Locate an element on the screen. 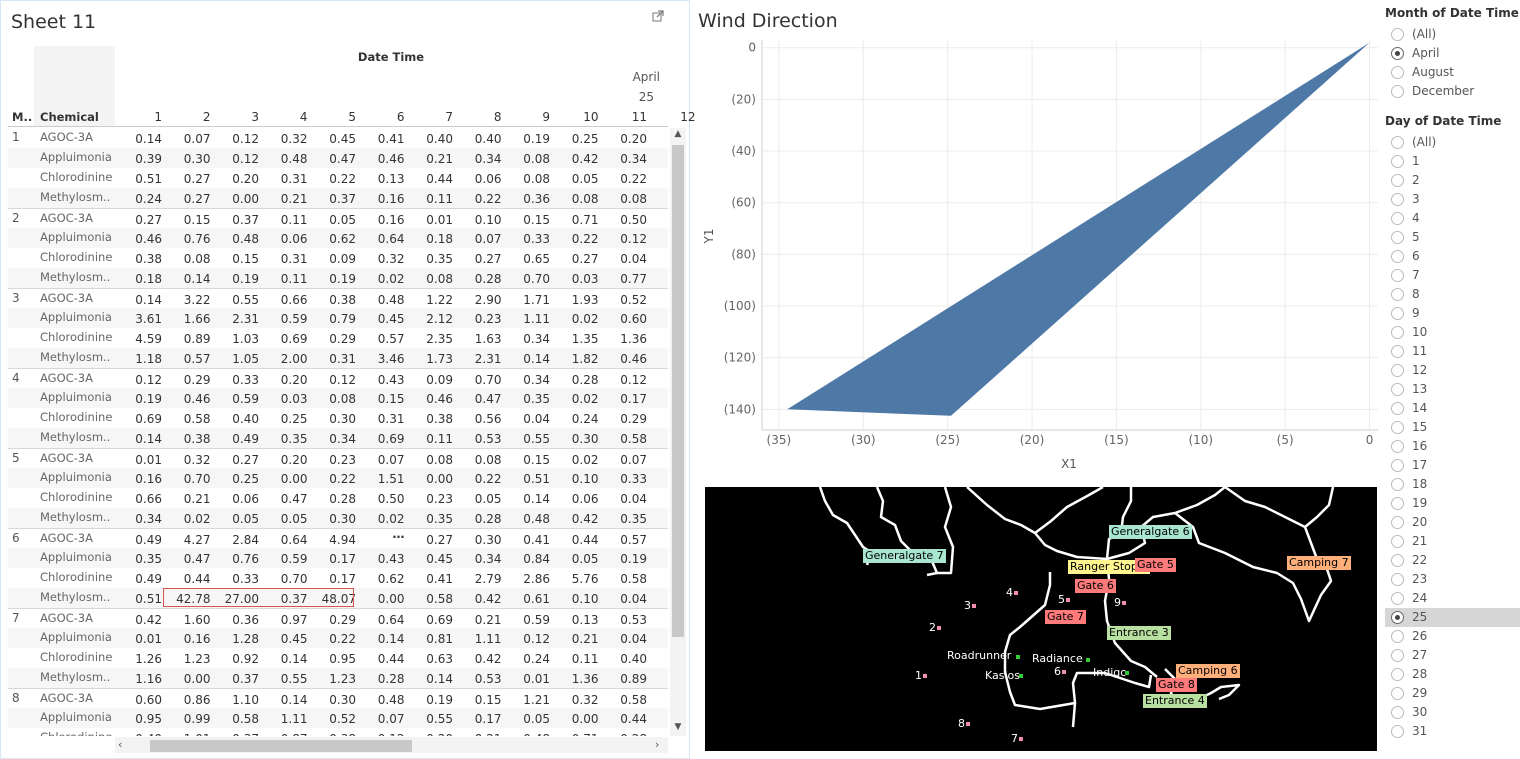  hour-column-header: 11 is located at coordinates (639, 117).